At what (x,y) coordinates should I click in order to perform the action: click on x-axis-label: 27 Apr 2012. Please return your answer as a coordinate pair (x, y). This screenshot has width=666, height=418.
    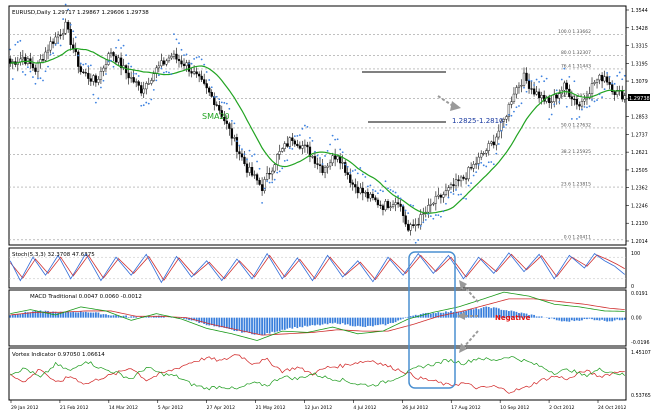
    Looking at the image, I should click on (221, 408).